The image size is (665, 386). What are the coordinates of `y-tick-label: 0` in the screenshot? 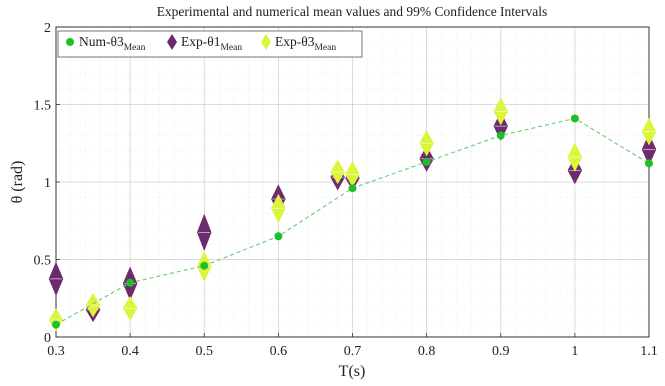 It's located at (47, 338).